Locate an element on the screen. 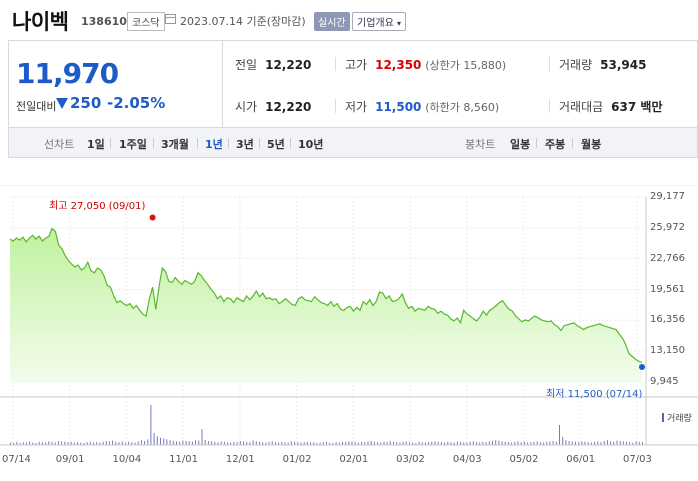  period-1d: 1일 is located at coordinates (96, 144).